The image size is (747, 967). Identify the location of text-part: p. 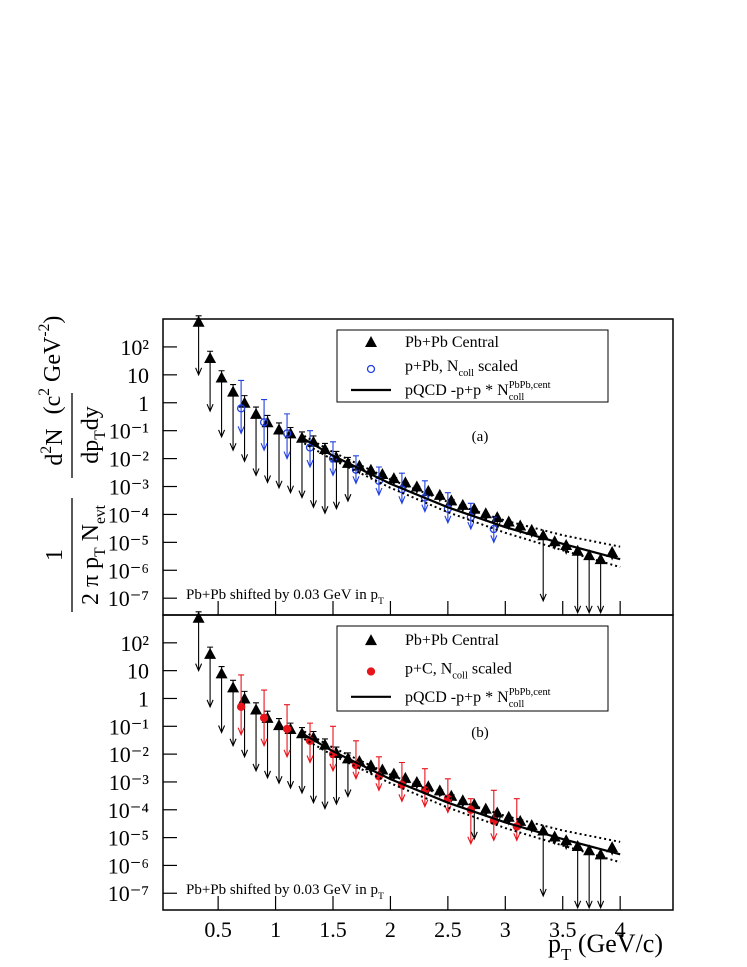
(554, 943).